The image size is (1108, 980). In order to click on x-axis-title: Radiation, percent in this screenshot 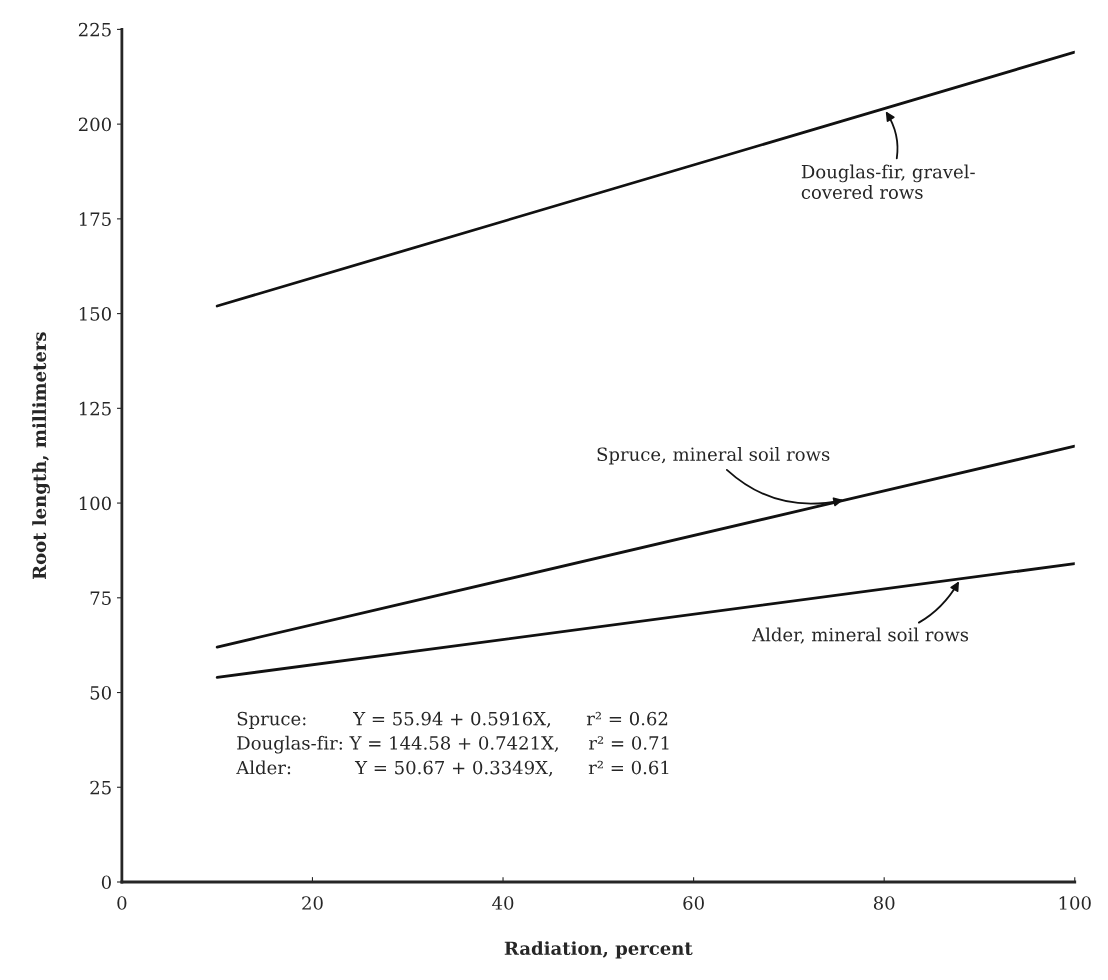, I will do `click(598, 950)`.